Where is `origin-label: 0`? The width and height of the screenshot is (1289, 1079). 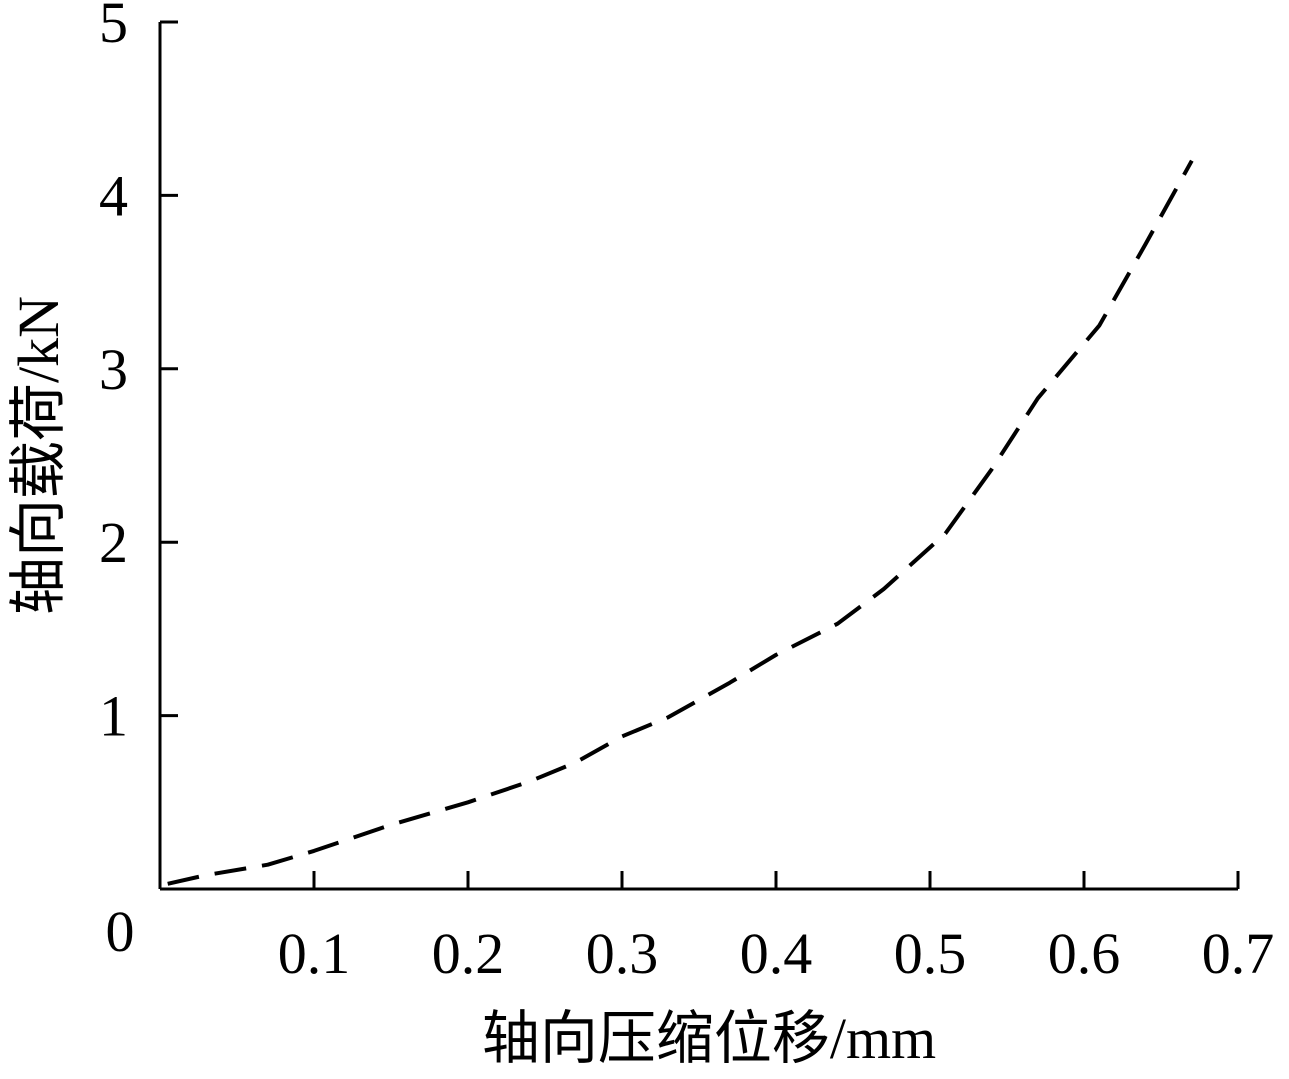
origin-label: 0 is located at coordinates (120, 931).